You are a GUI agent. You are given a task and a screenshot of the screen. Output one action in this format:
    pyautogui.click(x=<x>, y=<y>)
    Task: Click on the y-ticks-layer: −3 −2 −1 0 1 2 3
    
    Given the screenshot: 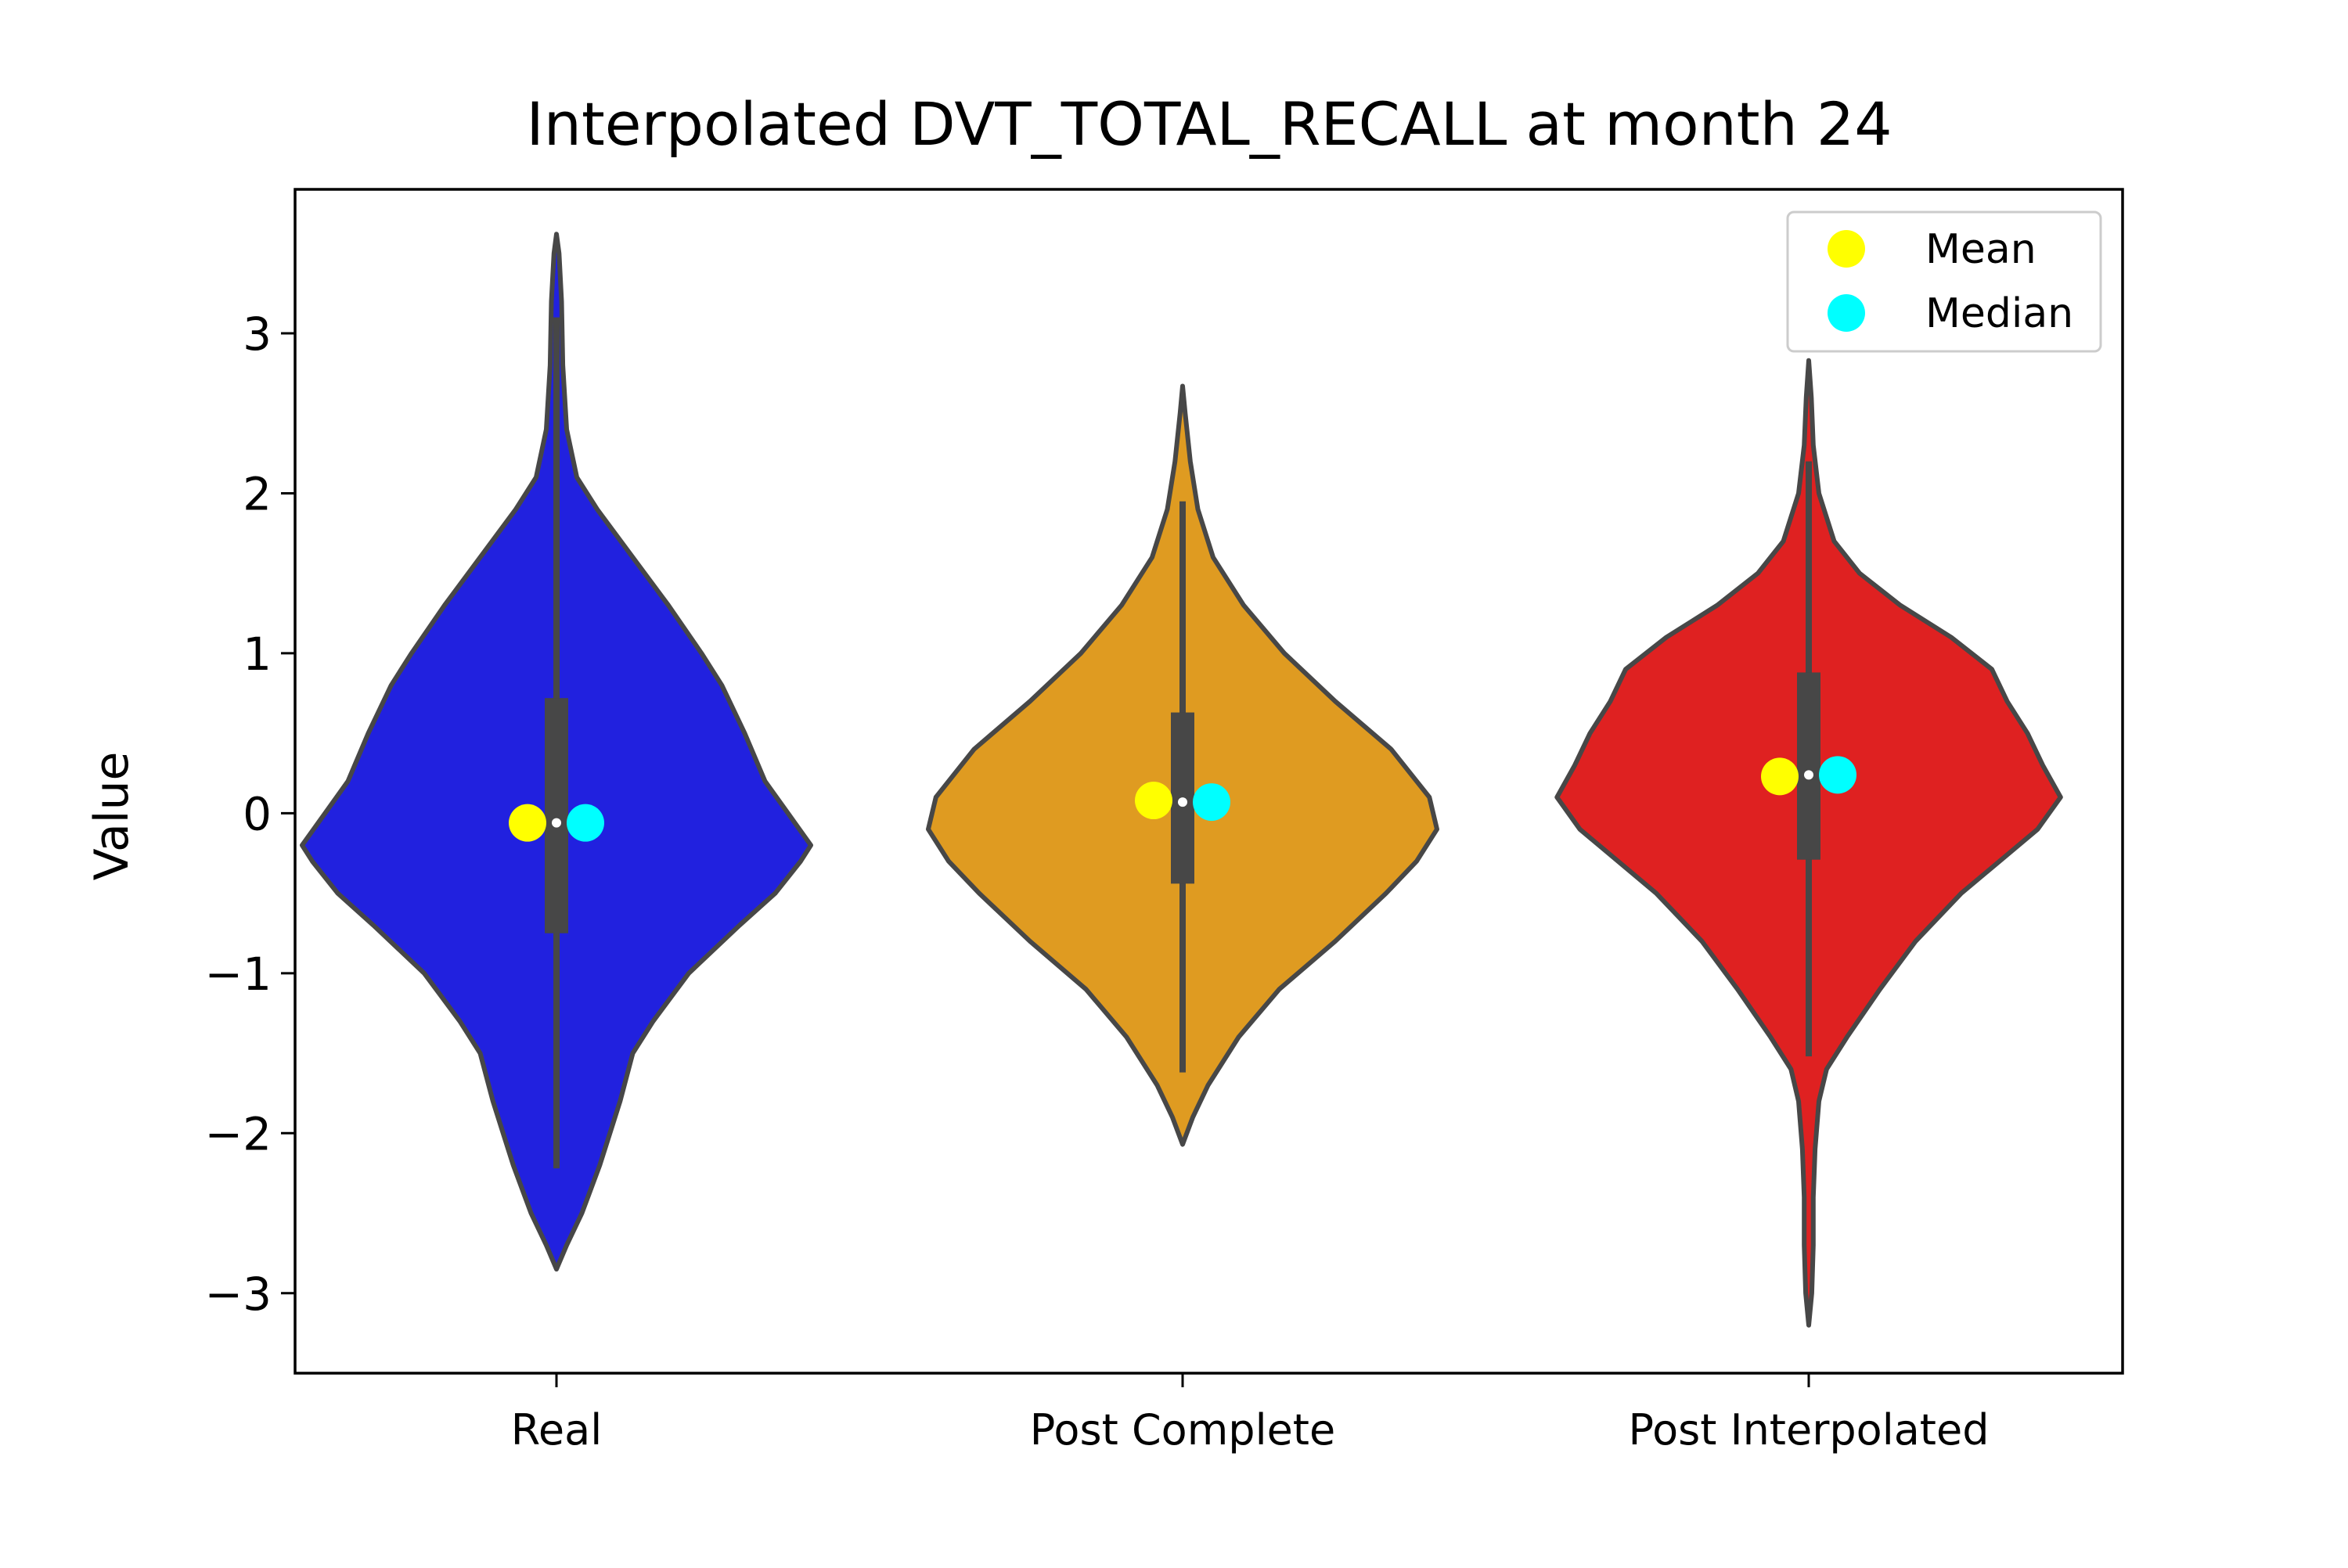 What is the action you would take?
    pyautogui.click(x=250, y=814)
    